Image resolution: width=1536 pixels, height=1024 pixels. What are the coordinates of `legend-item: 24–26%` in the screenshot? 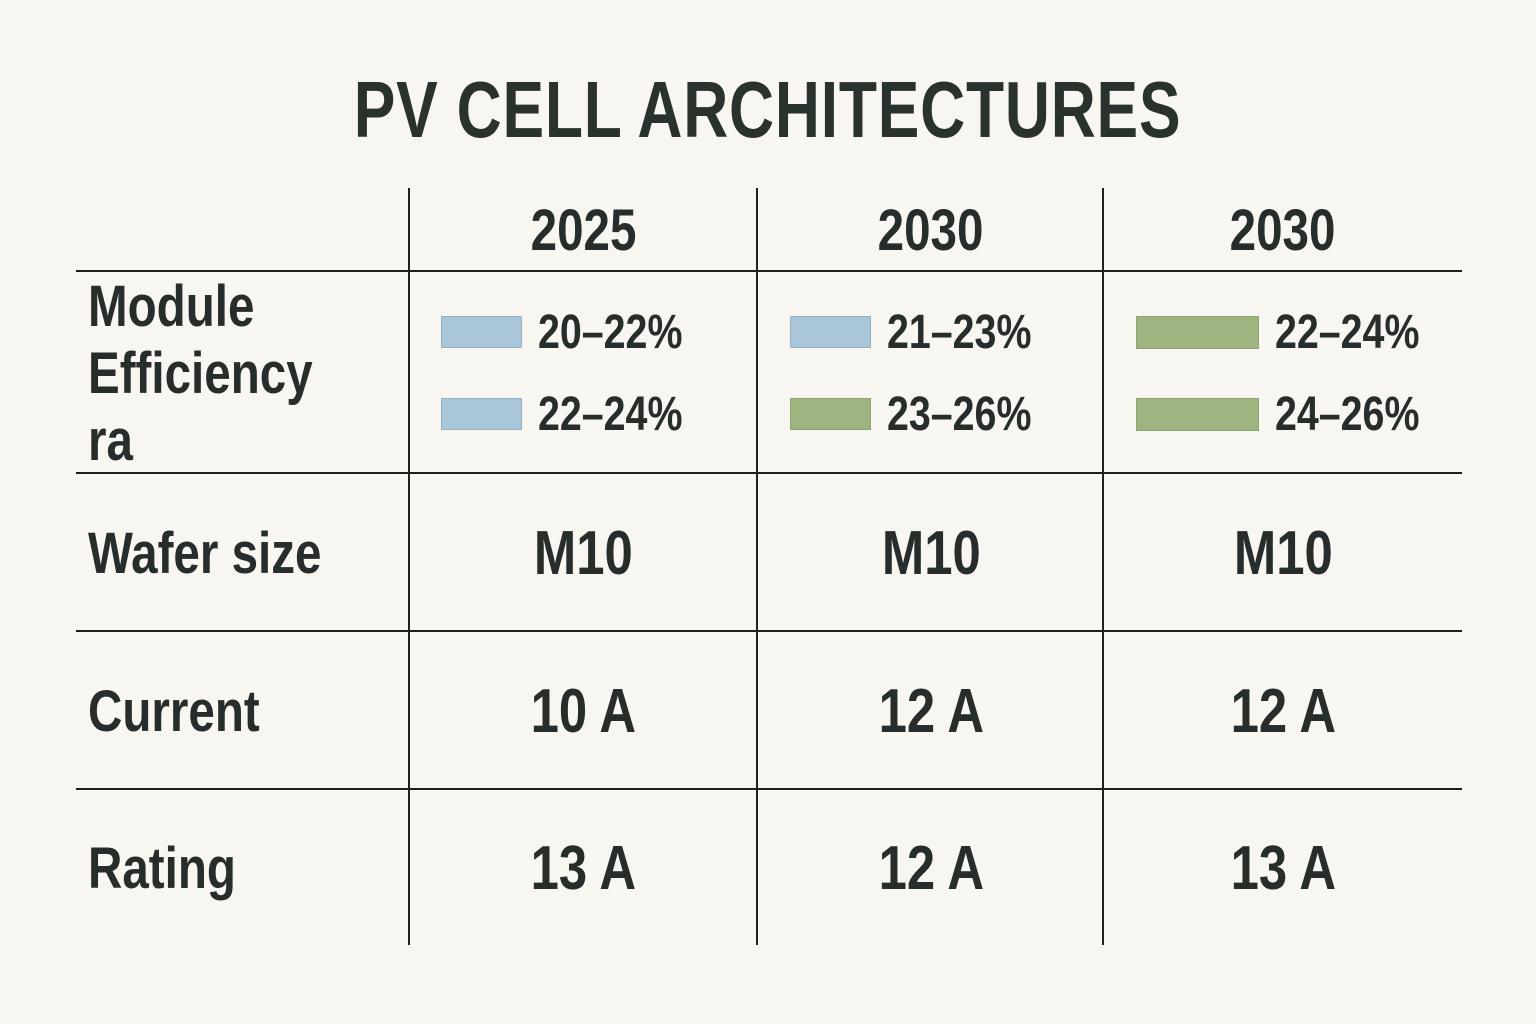 It's located at (1293, 414).